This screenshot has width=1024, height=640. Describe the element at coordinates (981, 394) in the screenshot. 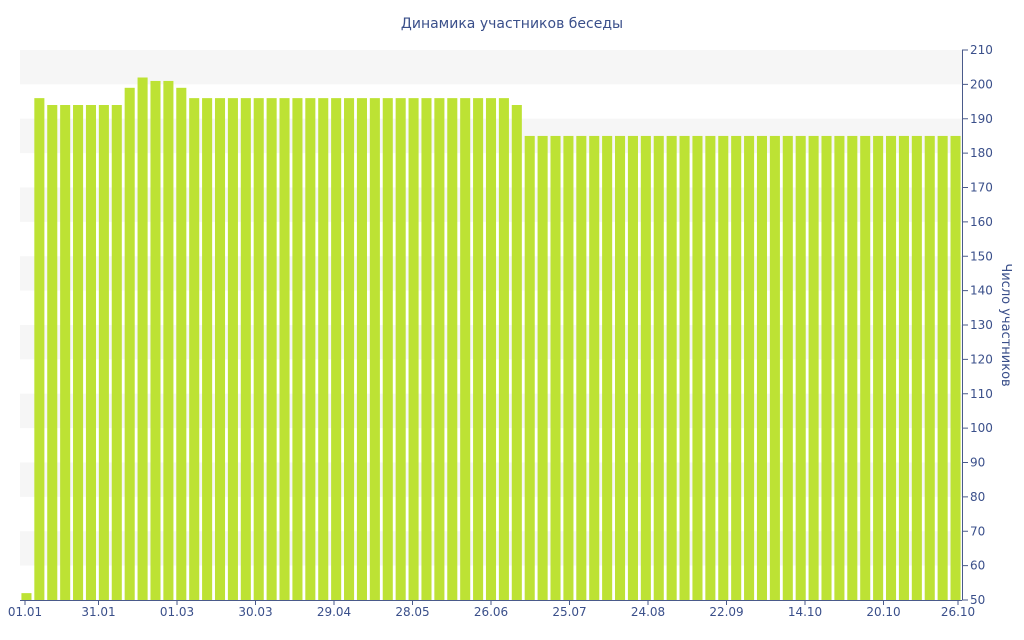

I see `y-tick-label: 110` at that location.